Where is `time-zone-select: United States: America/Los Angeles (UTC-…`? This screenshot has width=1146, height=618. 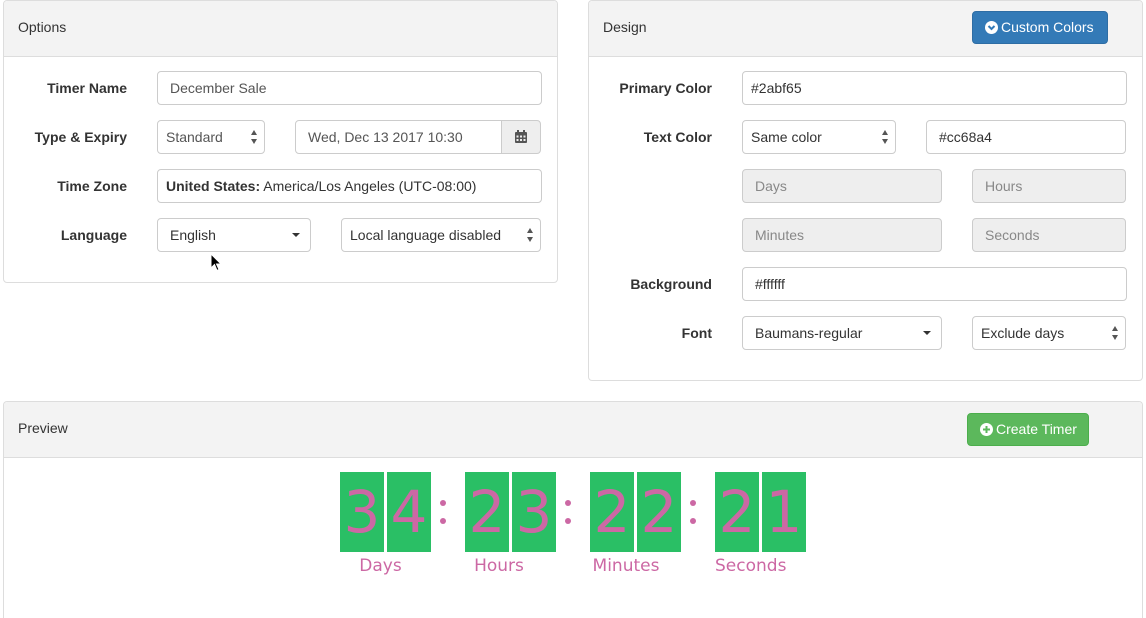 time-zone-select: United States: America/Los Angeles (UTC-… is located at coordinates (349, 186).